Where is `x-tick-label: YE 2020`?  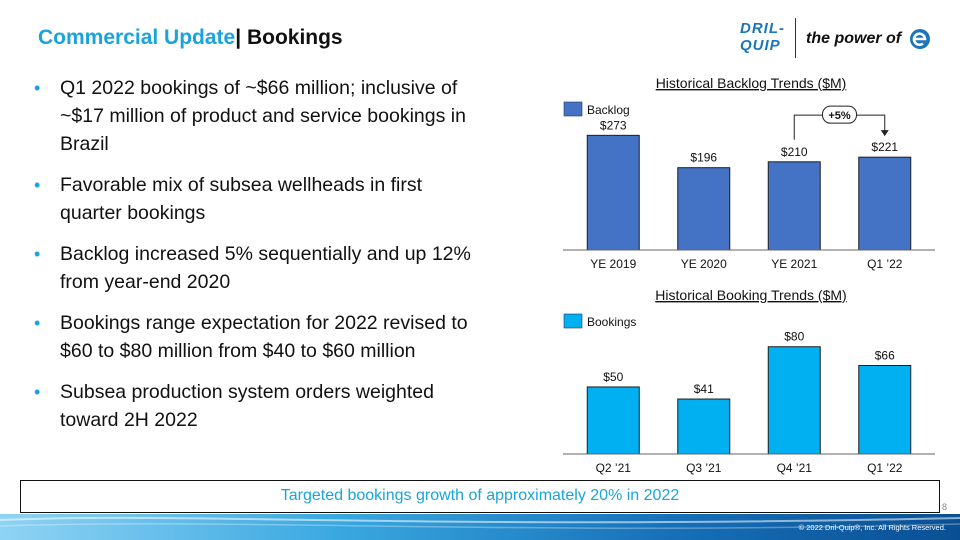
x-tick-label: YE 2020 is located at coordinates (704, 264).